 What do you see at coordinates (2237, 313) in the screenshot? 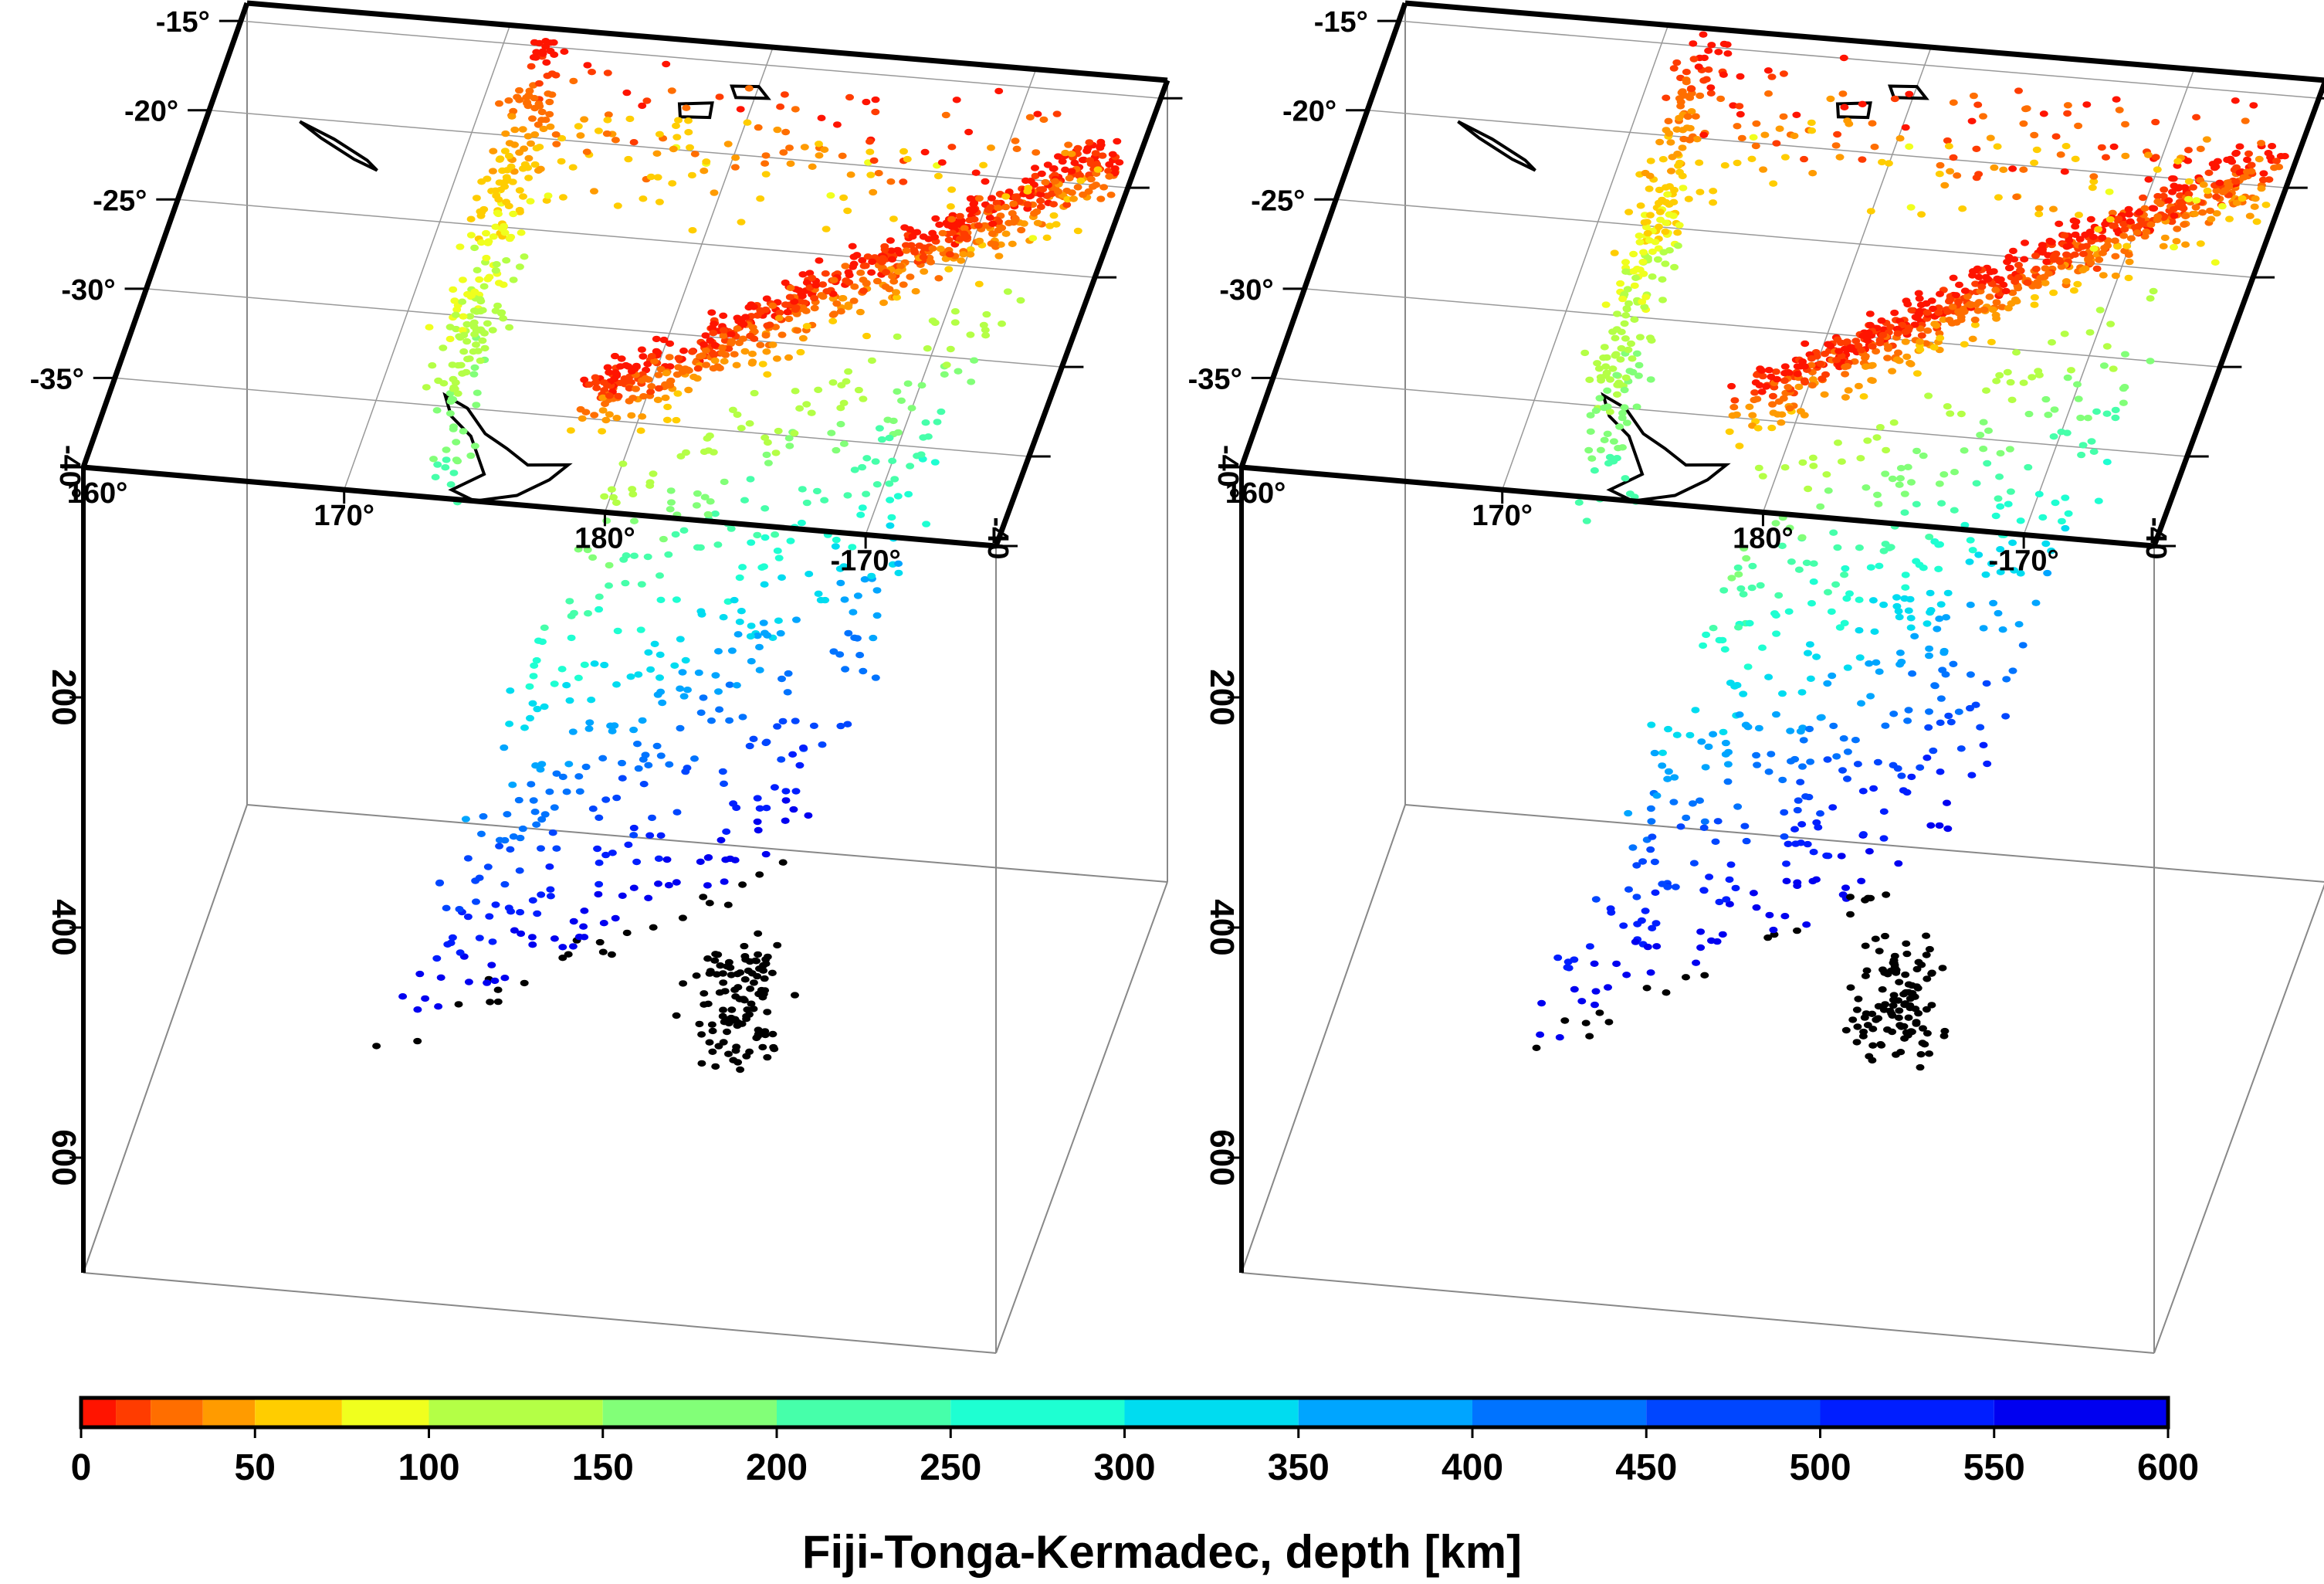
I see `top-right-axis-edge` at bounding box center [2237, 313].